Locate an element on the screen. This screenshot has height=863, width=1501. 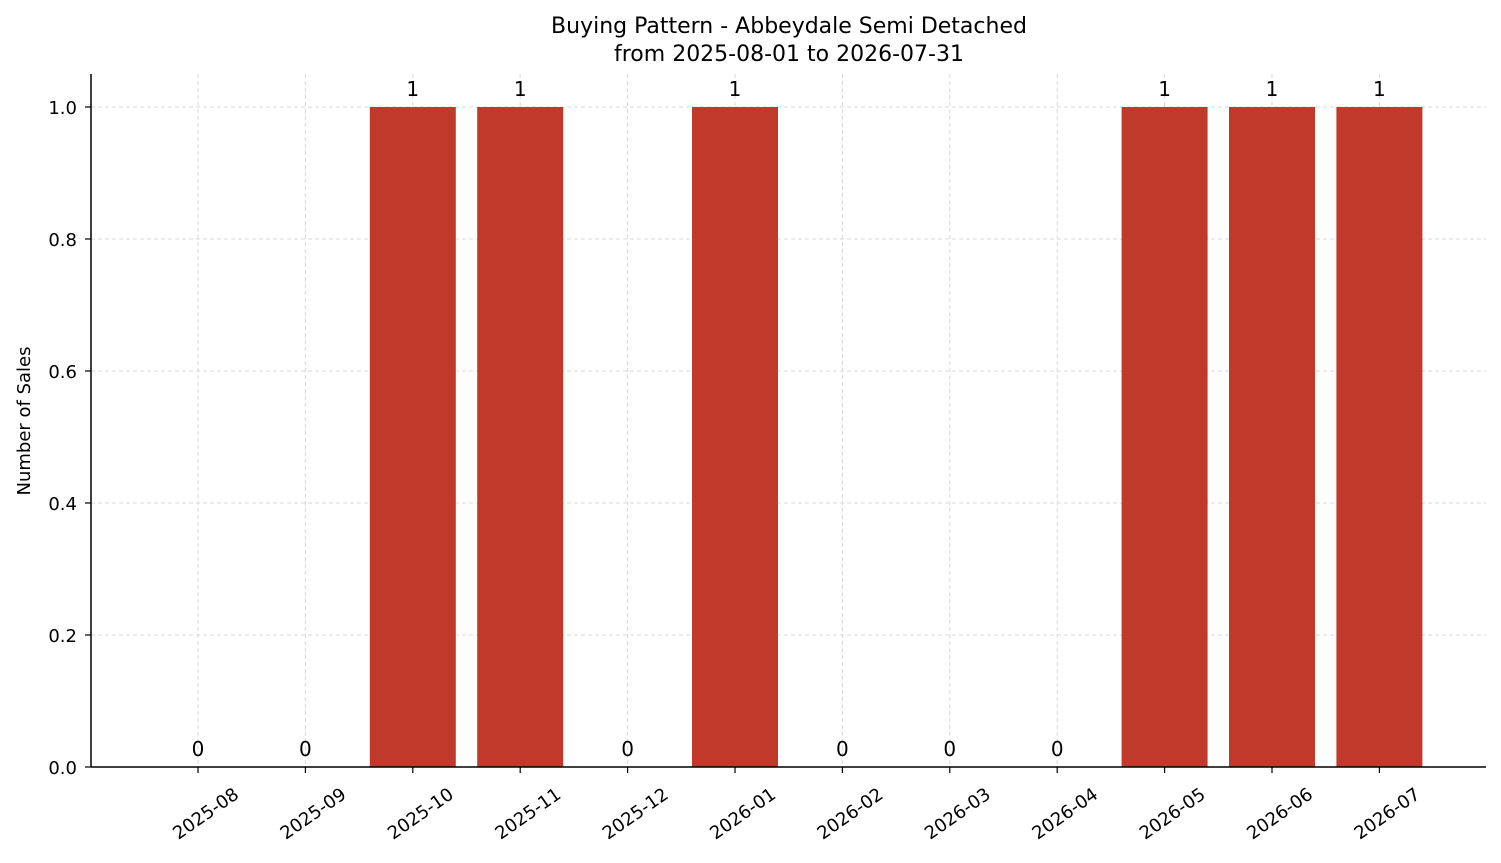
x-tick-label: 2026-02 is located at coordinates (851, 814).